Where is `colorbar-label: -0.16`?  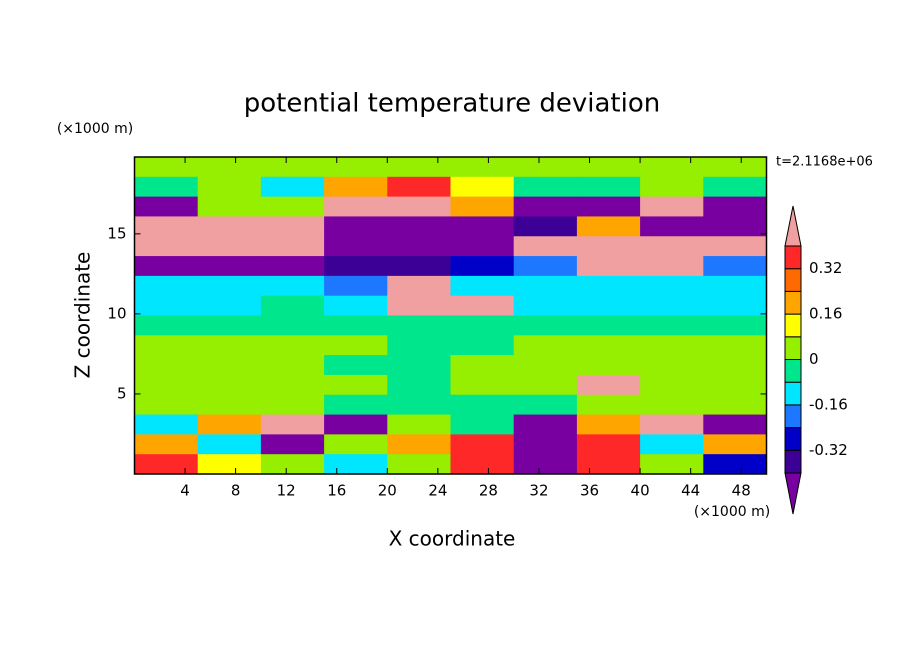
colorbar-label: -0.16 is located at coordinates (828, 404).